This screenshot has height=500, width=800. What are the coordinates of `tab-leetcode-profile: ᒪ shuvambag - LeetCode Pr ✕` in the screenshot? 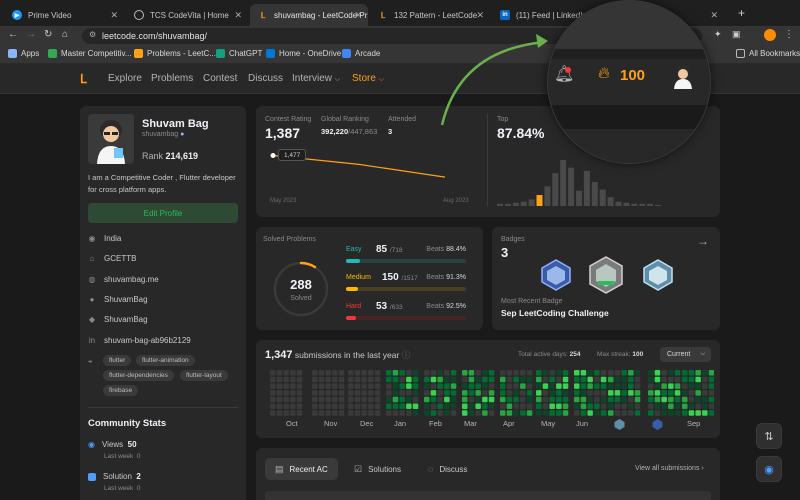 It's located at (309, 15).